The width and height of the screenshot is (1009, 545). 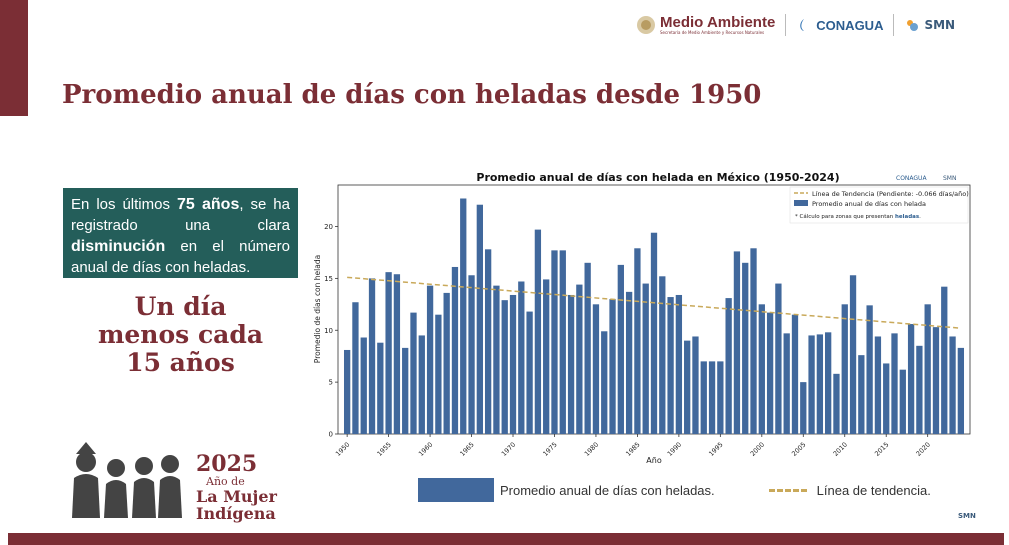 What do you see at coordinates (632, 449) in the screenshot?
I see `x-tick-label: 1985` at bounding box center [632, 449].